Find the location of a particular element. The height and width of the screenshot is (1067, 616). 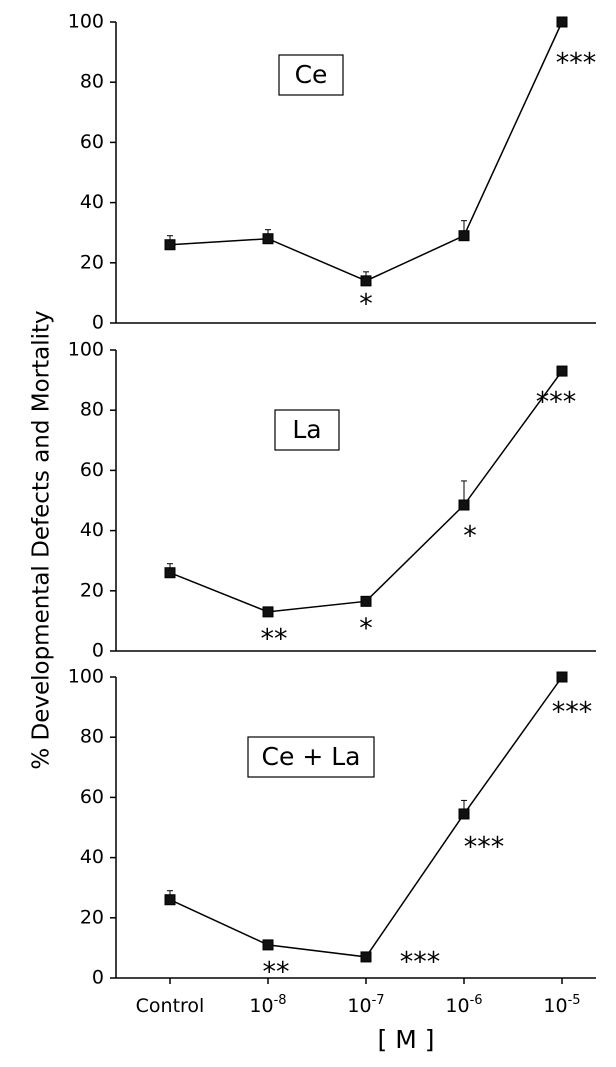

panel-label: Ce is located at coordinates (311, 74).